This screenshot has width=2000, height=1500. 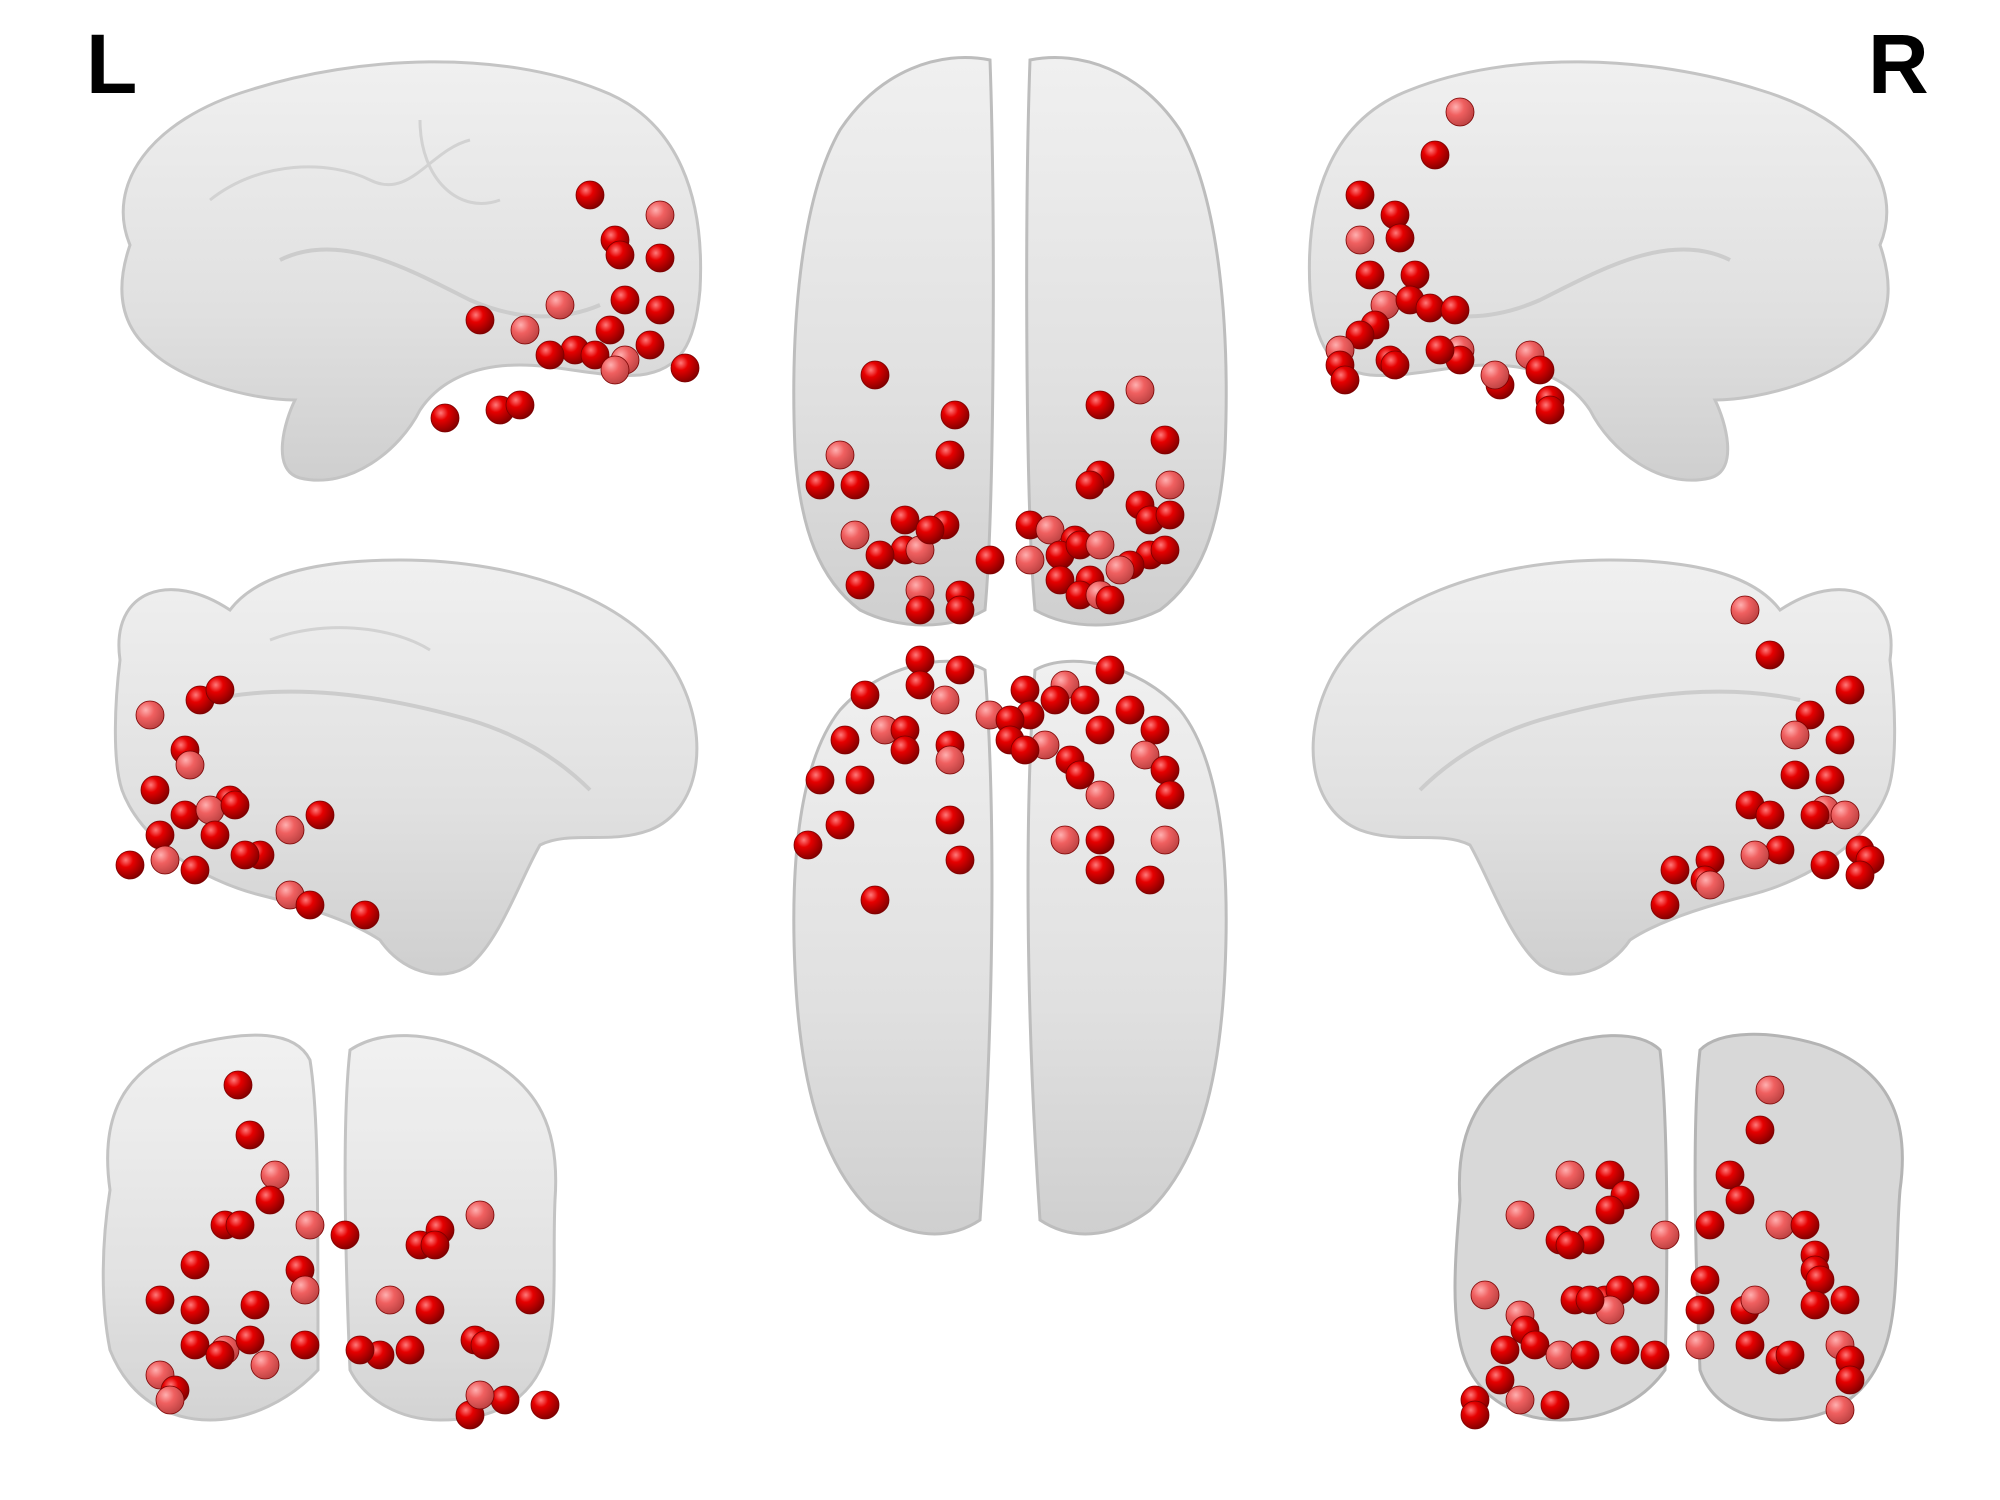 What do you see at coordinates (329, 1227) in the screenshot?
I see `posterior-left-brain-view` at bounding box center [329, 1227].